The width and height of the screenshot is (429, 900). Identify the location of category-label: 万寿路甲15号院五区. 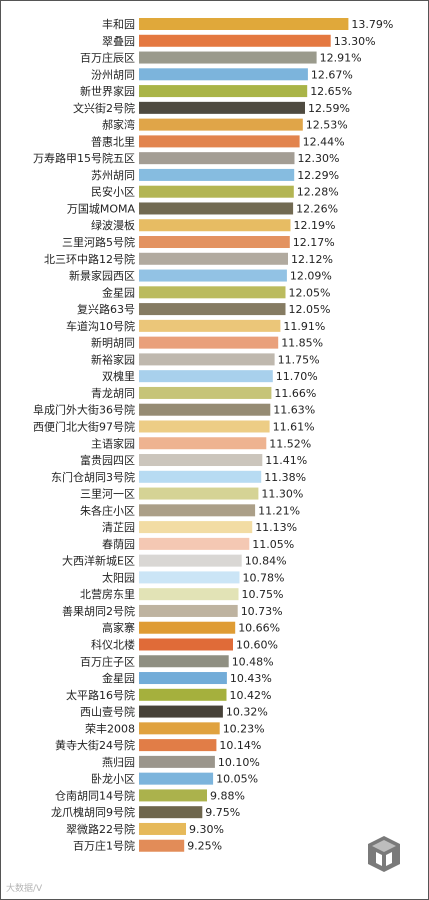
(84, 158).